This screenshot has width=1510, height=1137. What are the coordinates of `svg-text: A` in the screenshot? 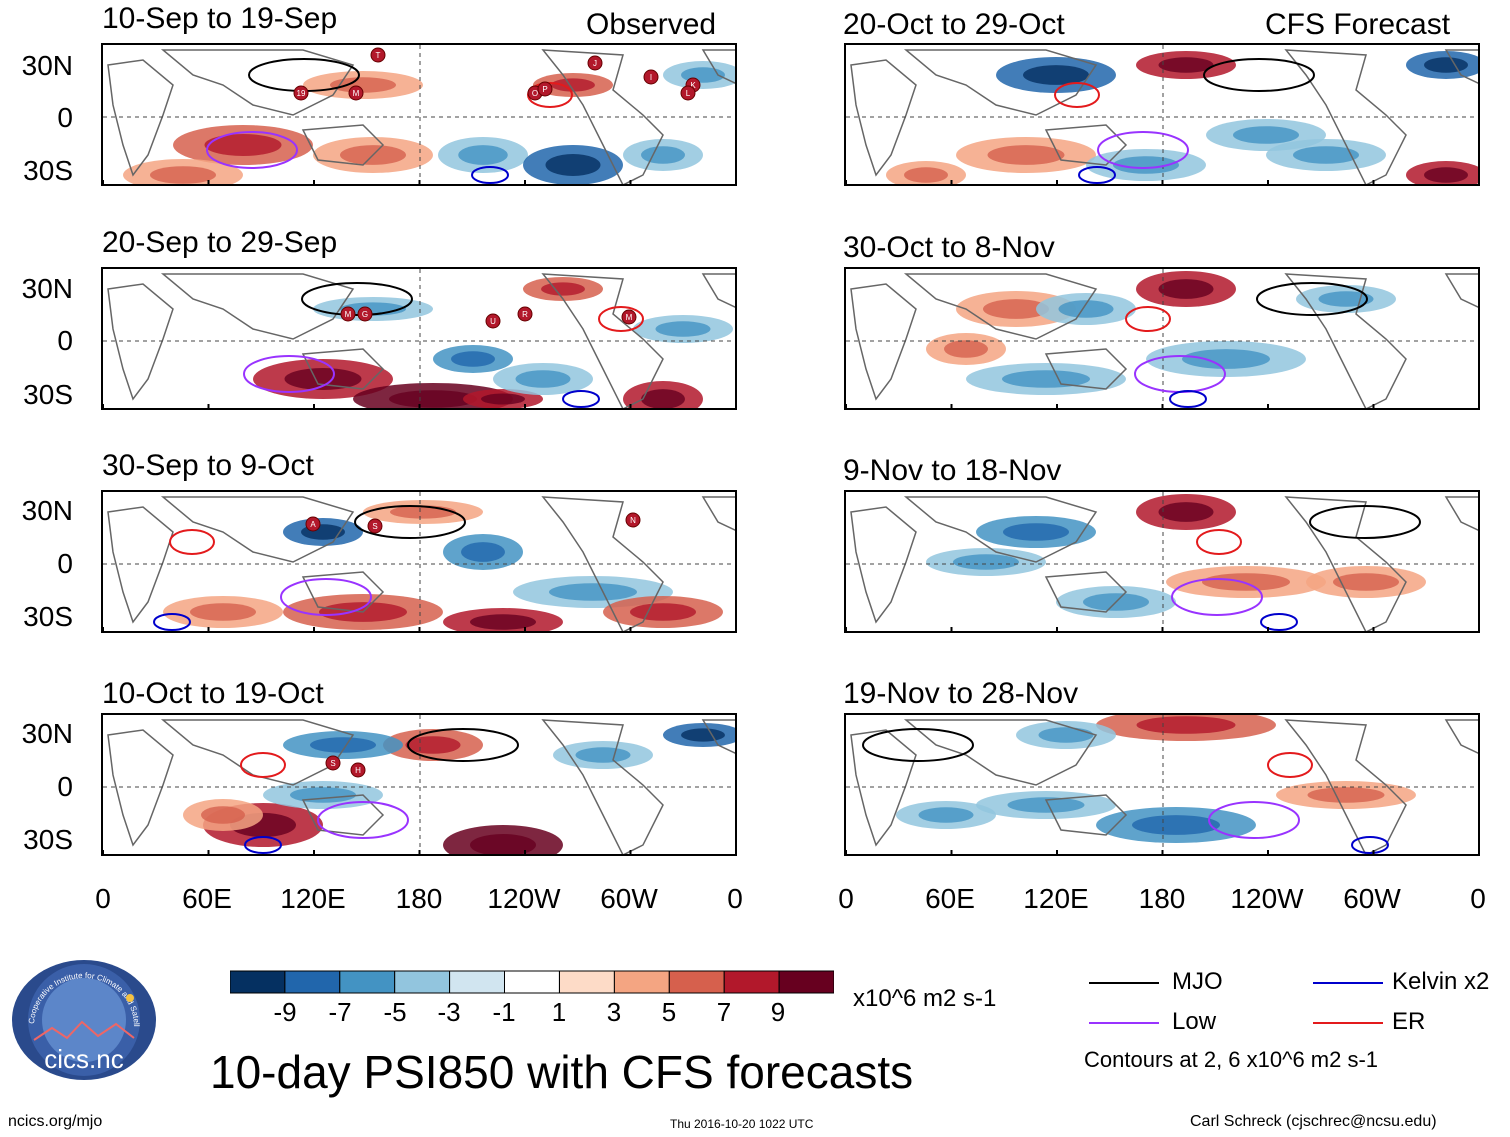 It's located at (313, 524).